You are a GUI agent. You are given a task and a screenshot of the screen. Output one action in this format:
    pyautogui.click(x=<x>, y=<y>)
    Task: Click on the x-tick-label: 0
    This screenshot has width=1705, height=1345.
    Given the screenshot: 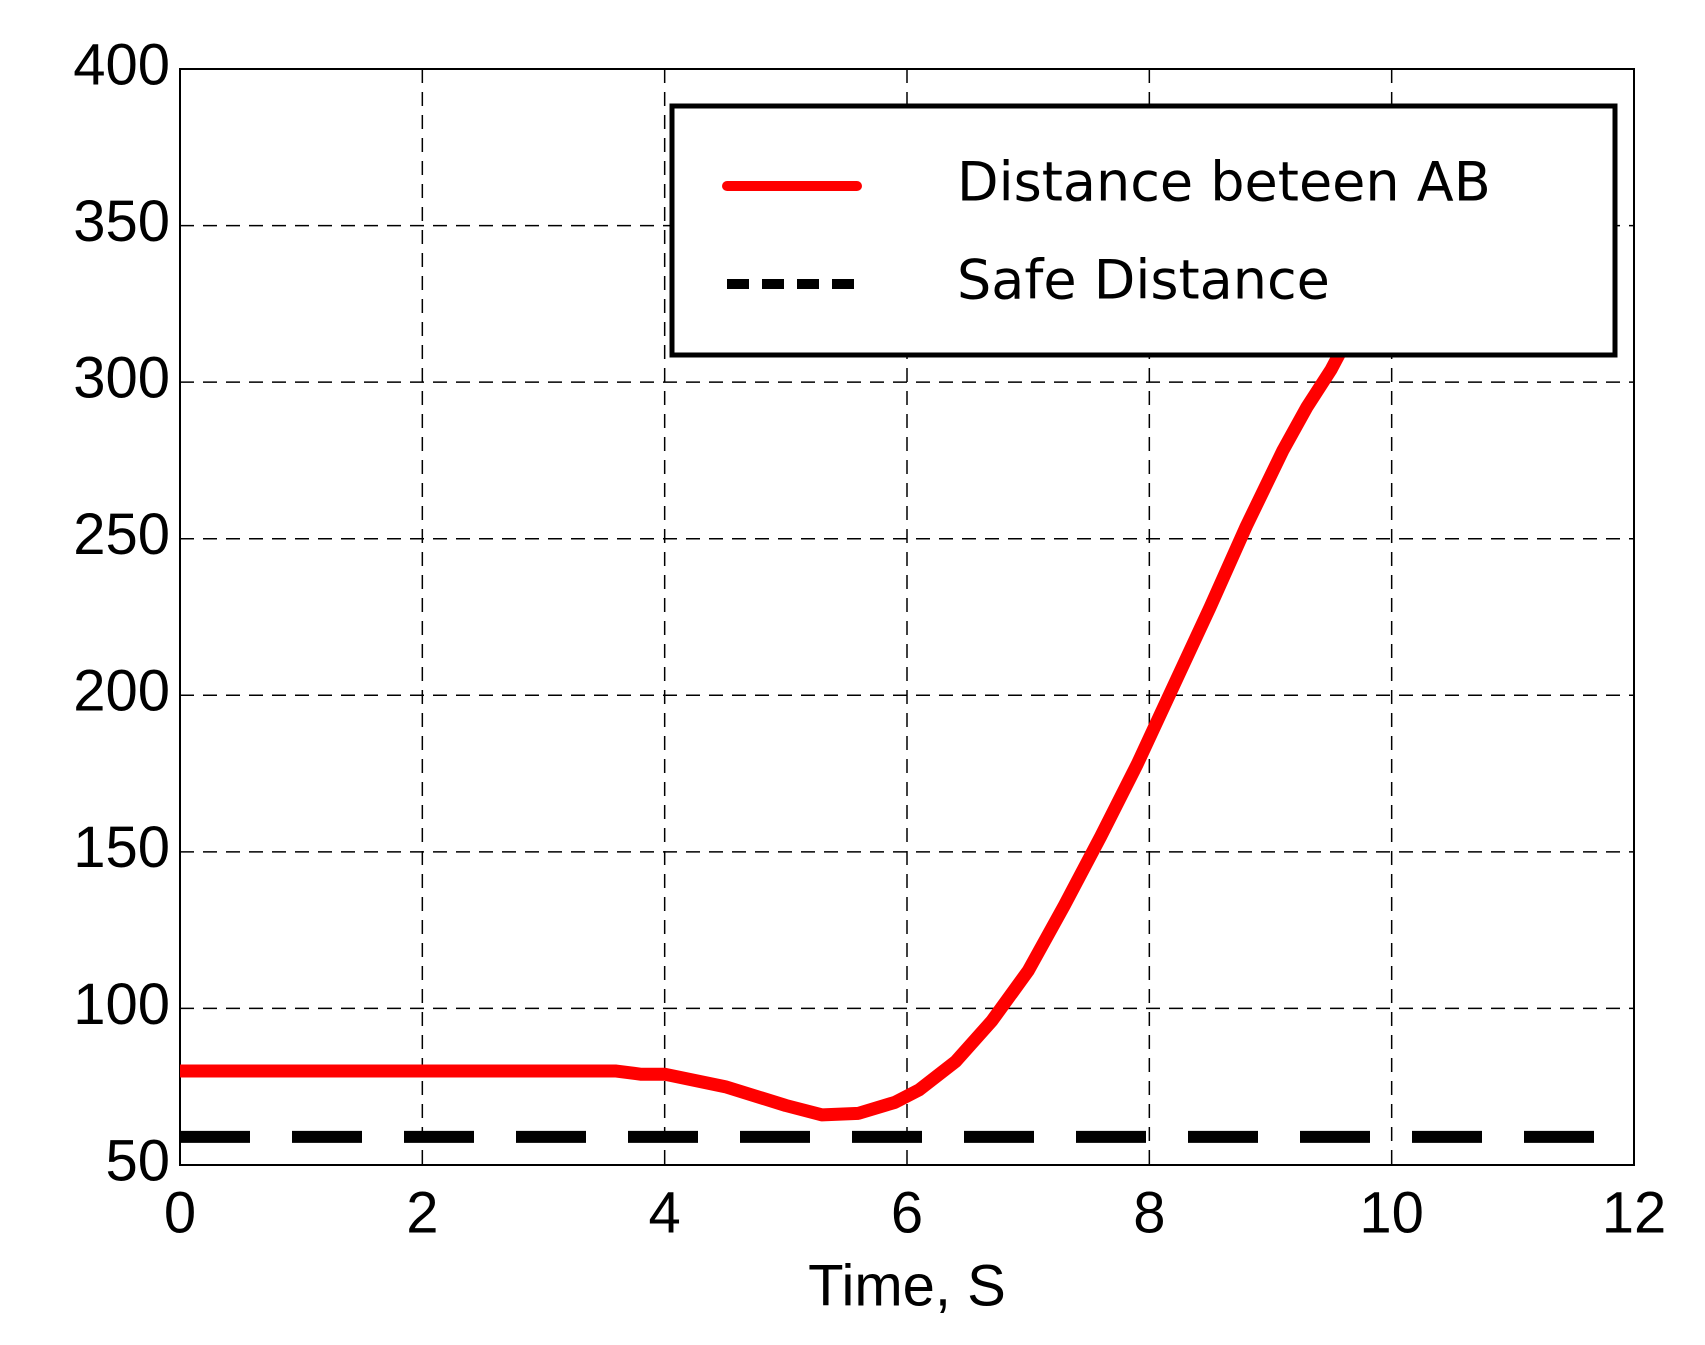 What is the action you would take?
    pyautogui.click(x=180, y=1212)
    